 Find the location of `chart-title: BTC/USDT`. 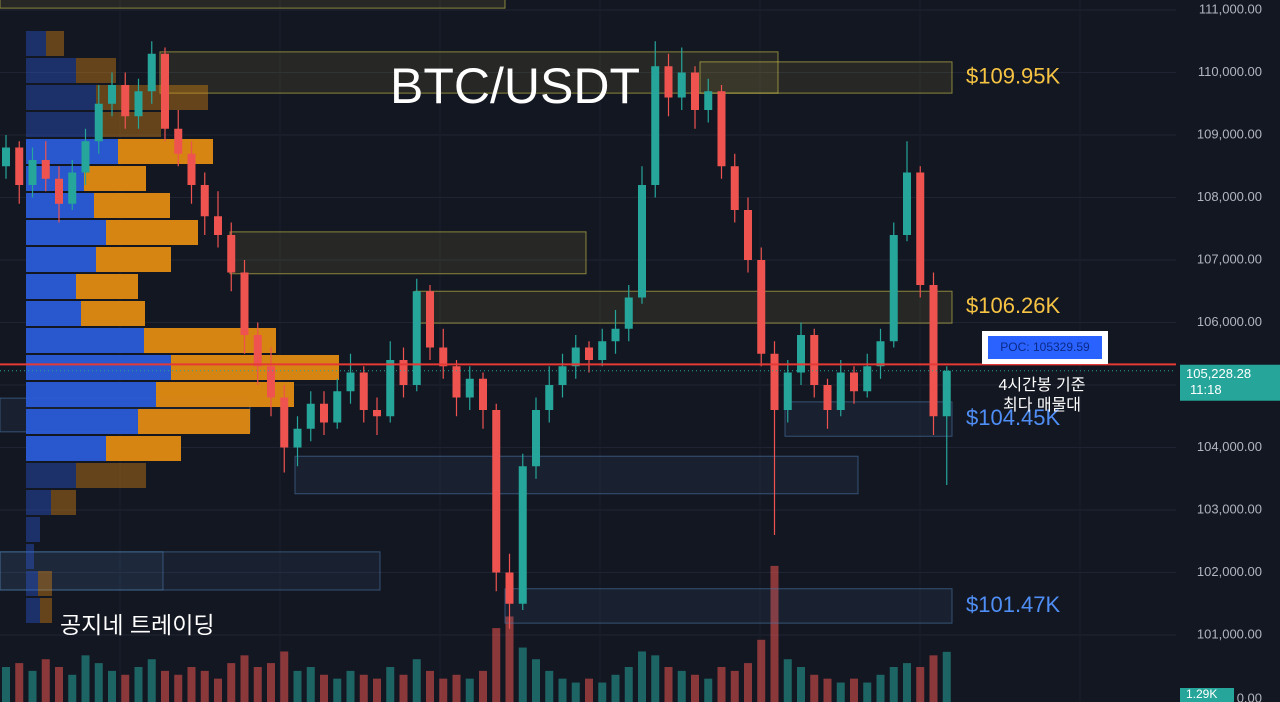

chart-title: BTC/USDT is located at coordinates (515, 86).